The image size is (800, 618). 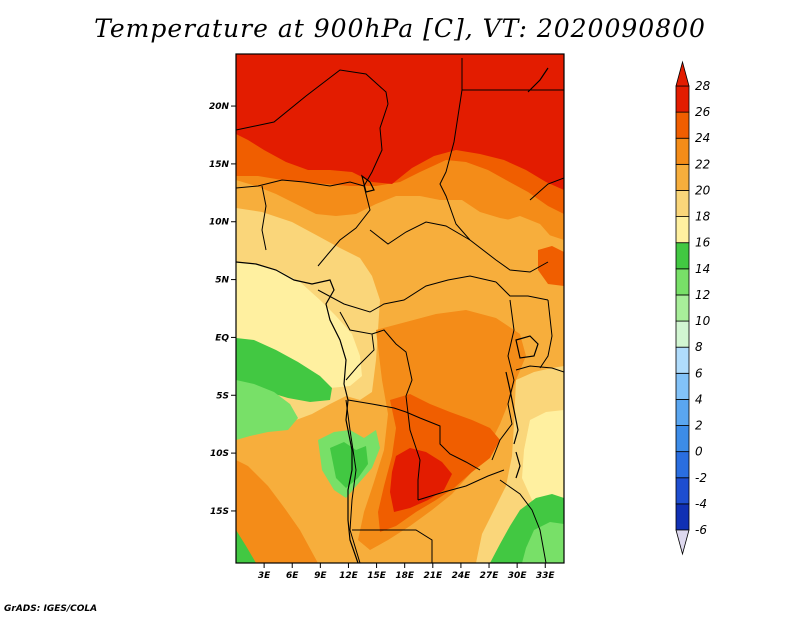 What do you see at coordinates (703, 243) in the screenshot?
I see `colorbar-label: 16` at bounding box center [703, 243].